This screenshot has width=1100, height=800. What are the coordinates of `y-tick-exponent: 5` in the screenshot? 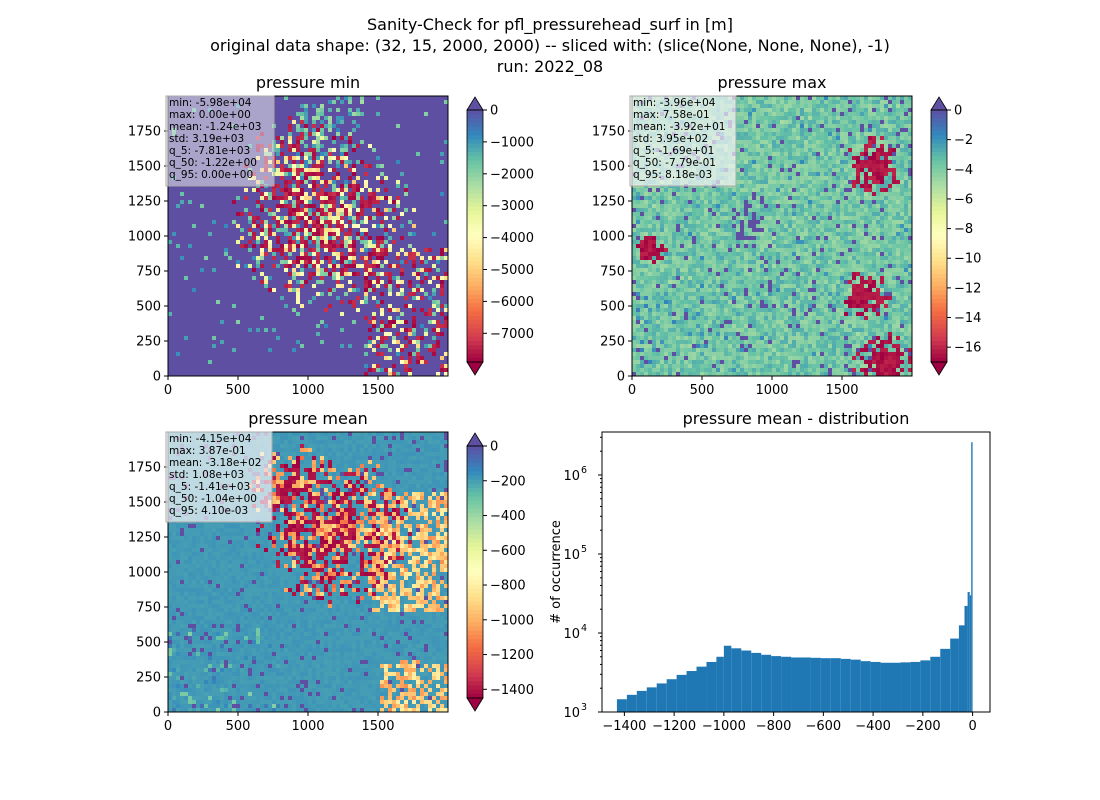 It's located at (584, 549).